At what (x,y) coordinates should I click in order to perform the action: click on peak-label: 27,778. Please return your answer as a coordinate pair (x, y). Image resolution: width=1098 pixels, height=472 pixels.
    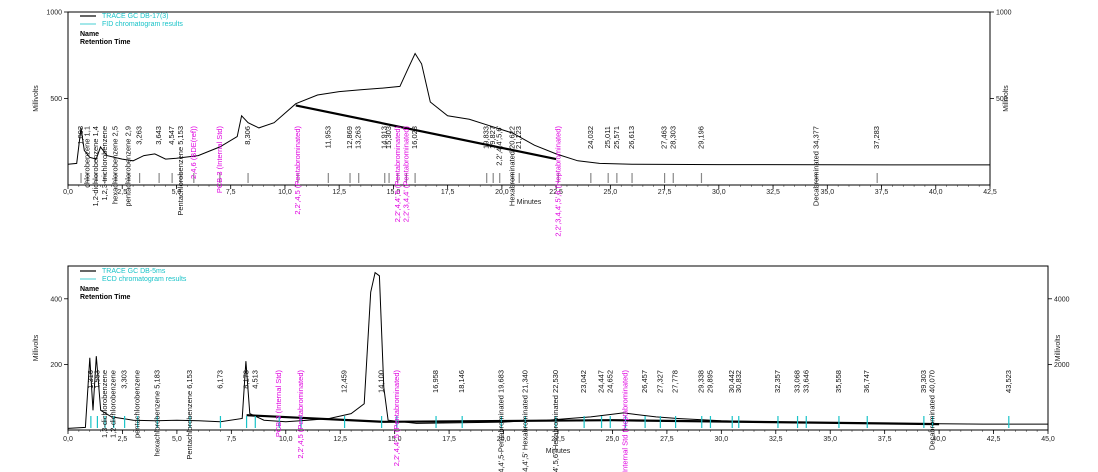
    Looking at the image, I should click on (675, 381).